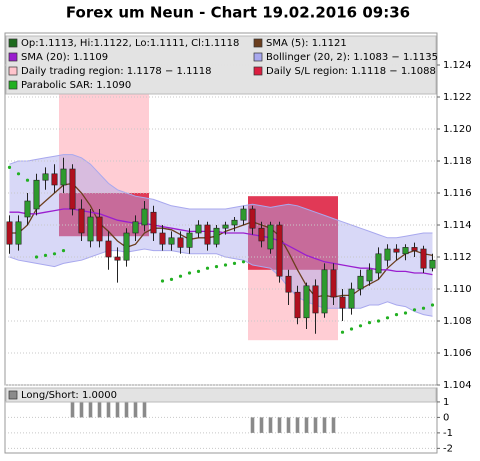 The width and height of the screenshot is (480, 461). I want to click on y-tick-label: 0, so click(446, 417).